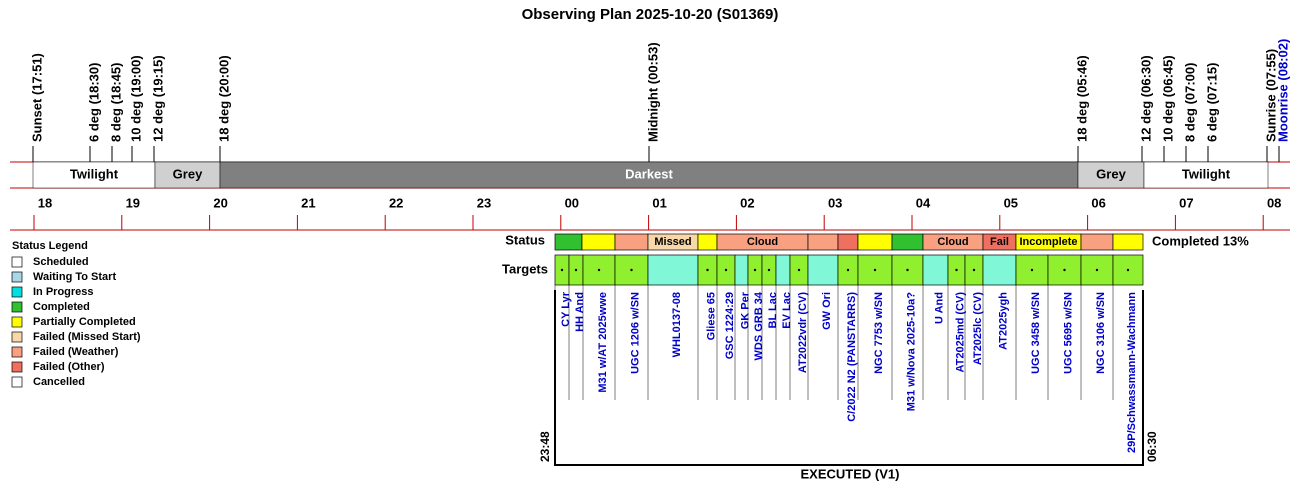 This screenshot has width=1300, height=495. I want to click on legend-item: In Progress, so click(63, 292).